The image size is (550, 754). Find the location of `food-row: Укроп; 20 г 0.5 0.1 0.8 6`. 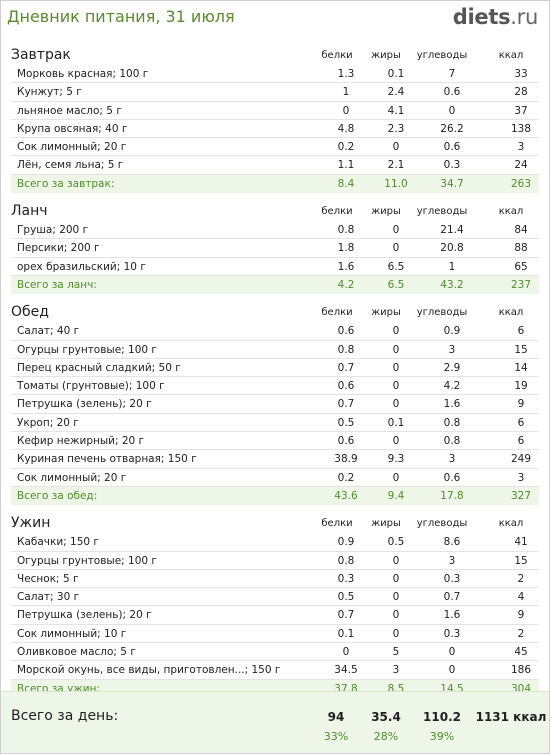

food-row: Укроп; 20 г 0.5 0.1 0.8 6 is located at coordinates (275, 423).